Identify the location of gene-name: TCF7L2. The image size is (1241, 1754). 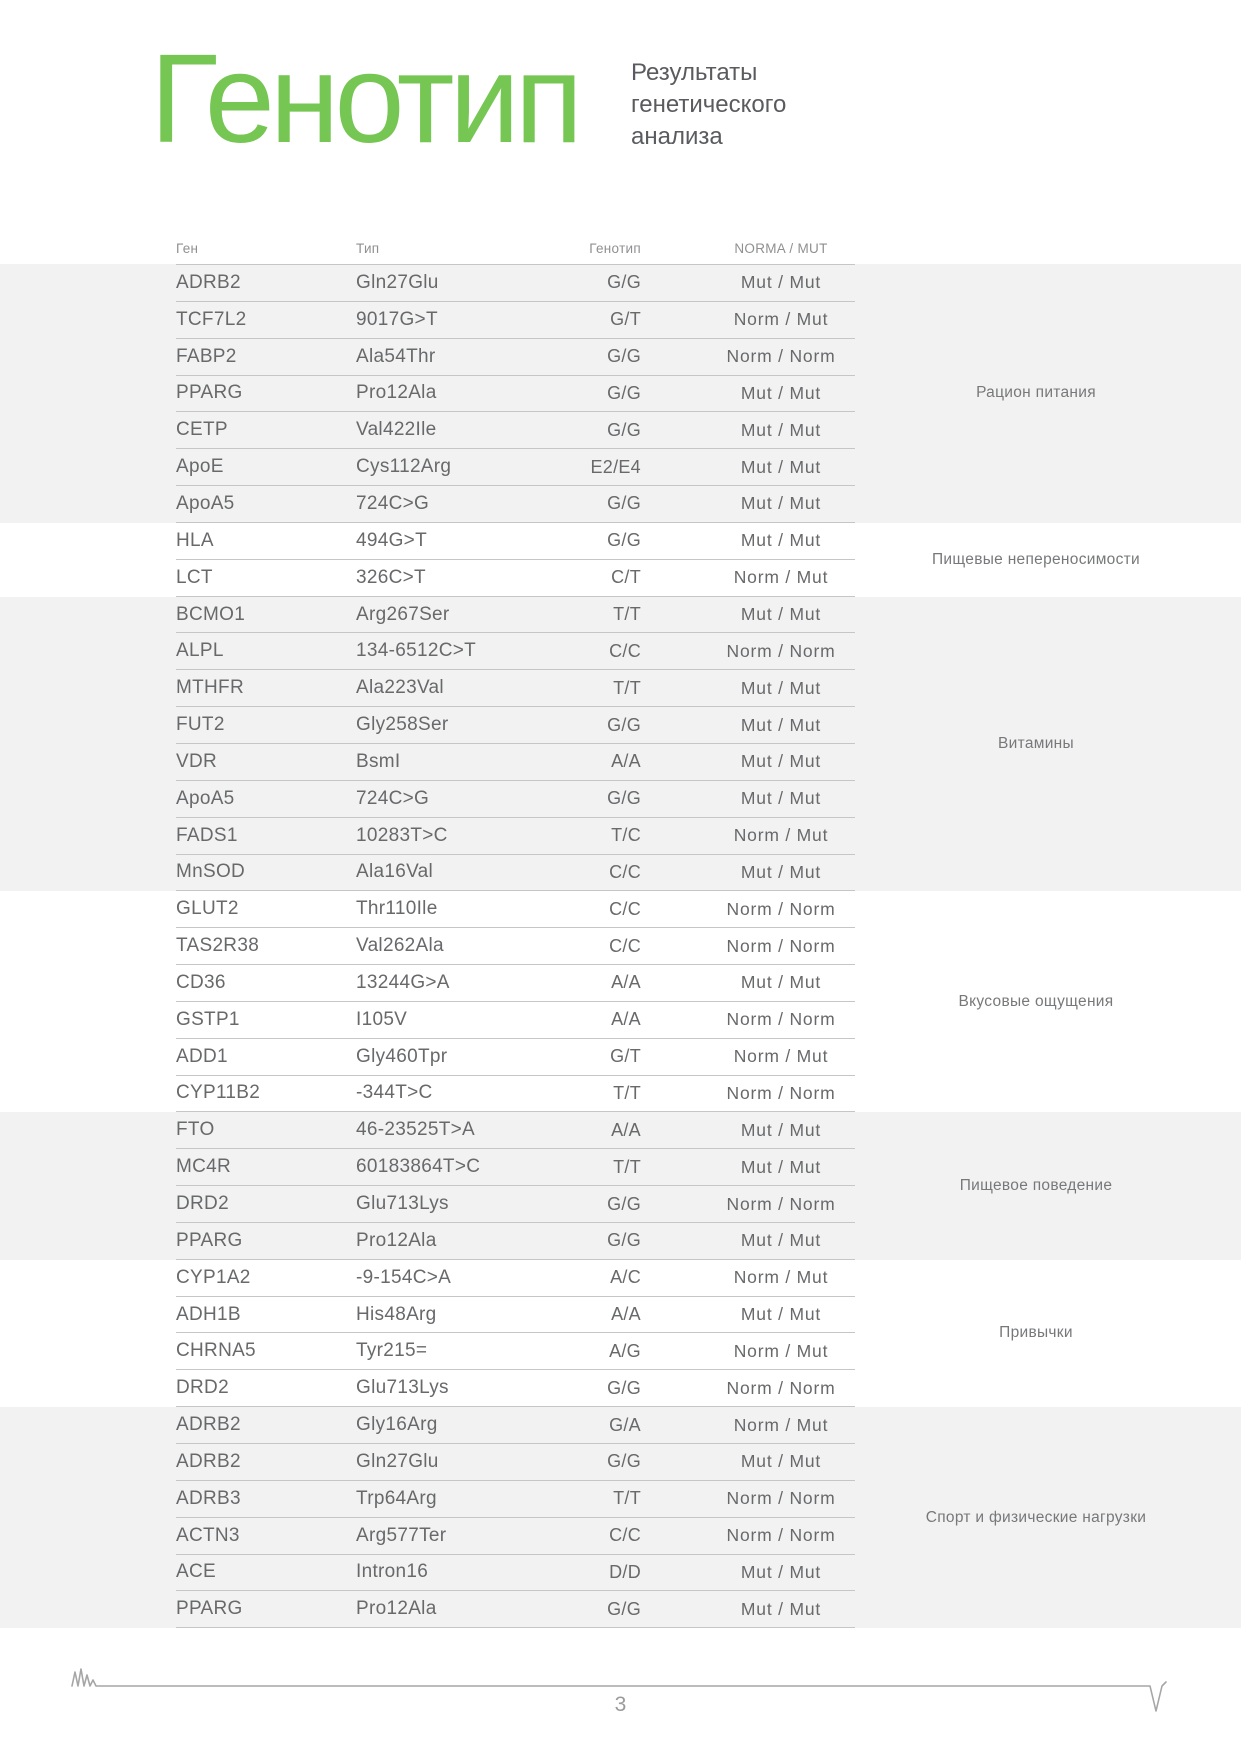
(211, 319).